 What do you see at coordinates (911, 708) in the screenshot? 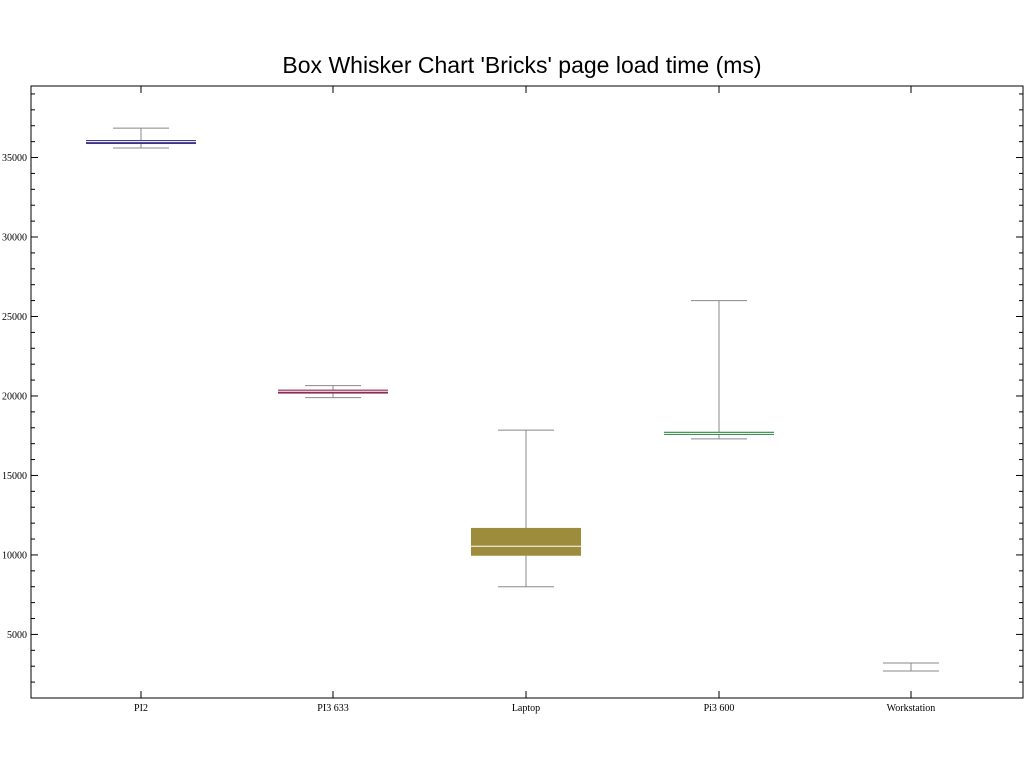
I see `x-category-label: Workstation` at bounding box center [911, 708].